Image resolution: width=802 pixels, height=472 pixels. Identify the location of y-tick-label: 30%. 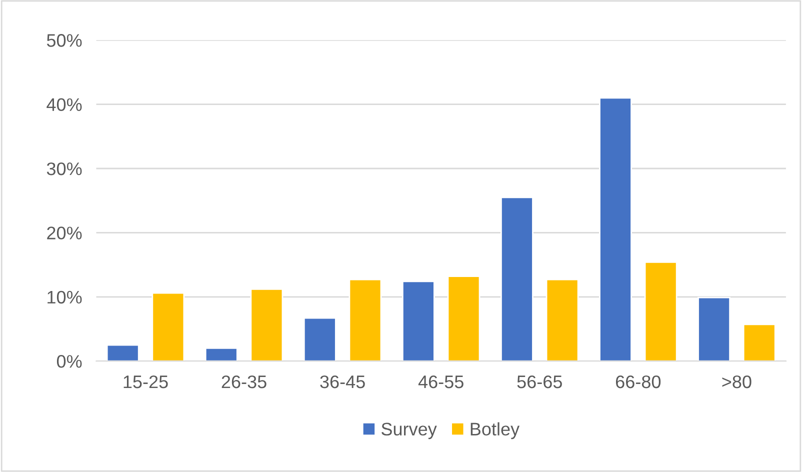
(64, 169).